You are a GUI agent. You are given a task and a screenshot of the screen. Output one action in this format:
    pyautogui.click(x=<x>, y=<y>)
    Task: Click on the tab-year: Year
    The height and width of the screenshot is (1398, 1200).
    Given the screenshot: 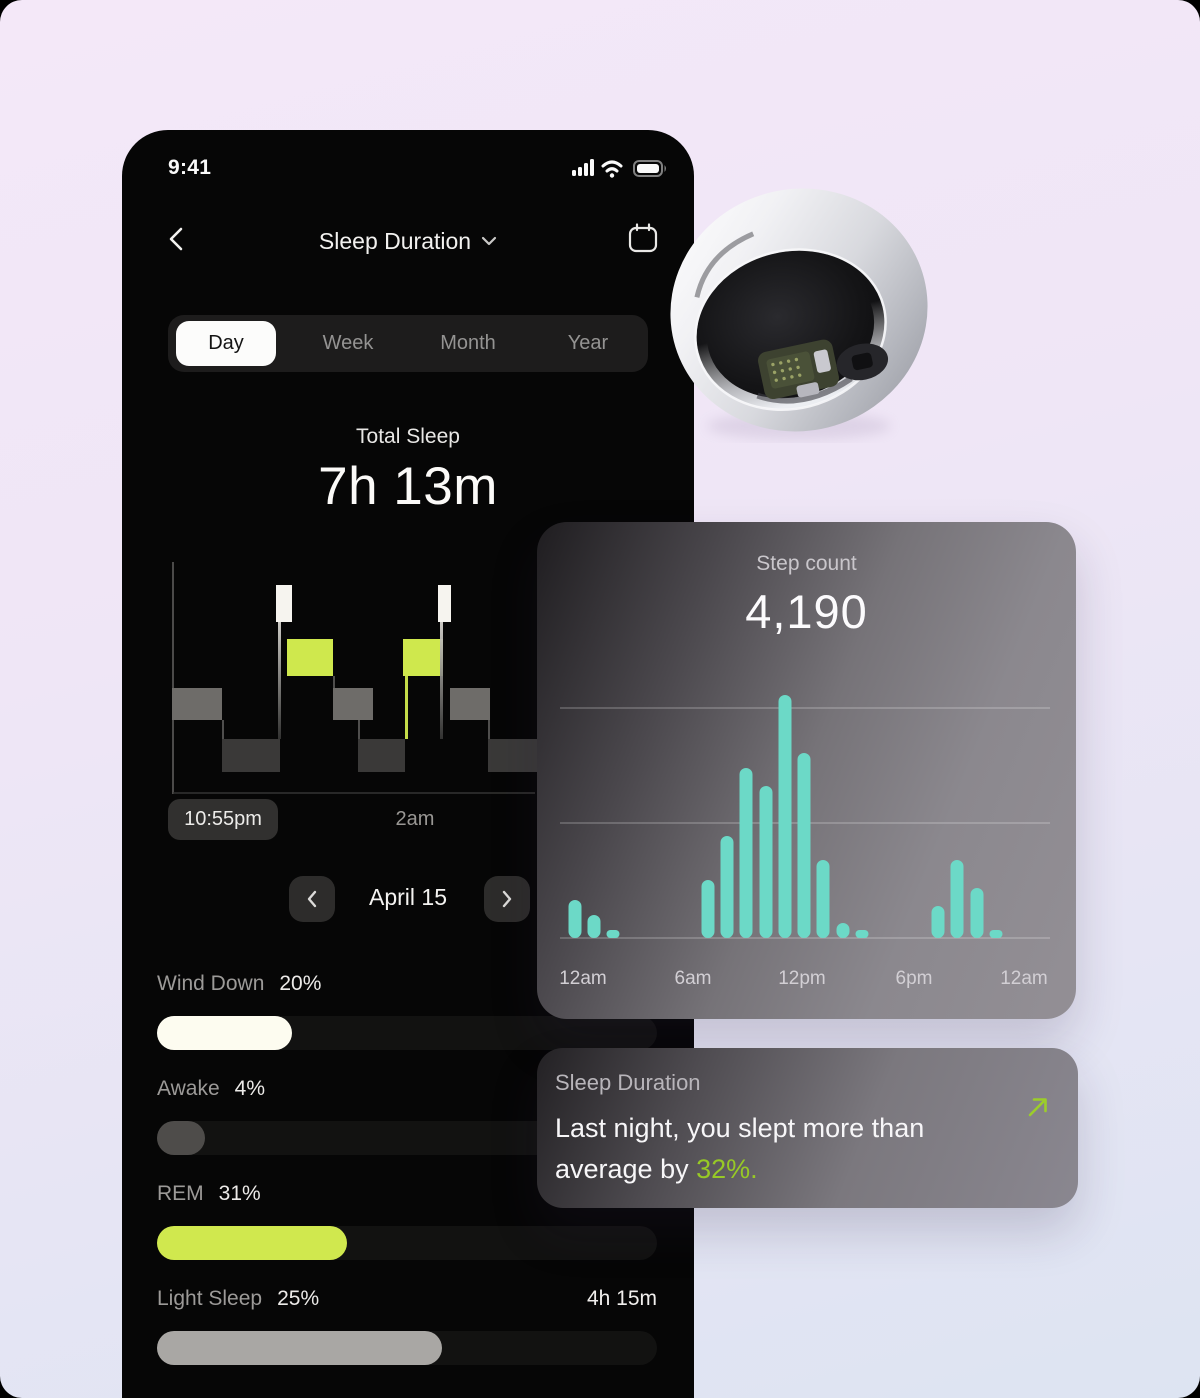 What is the action you would take?
    pyautogui.click(x=588, y=343)
    